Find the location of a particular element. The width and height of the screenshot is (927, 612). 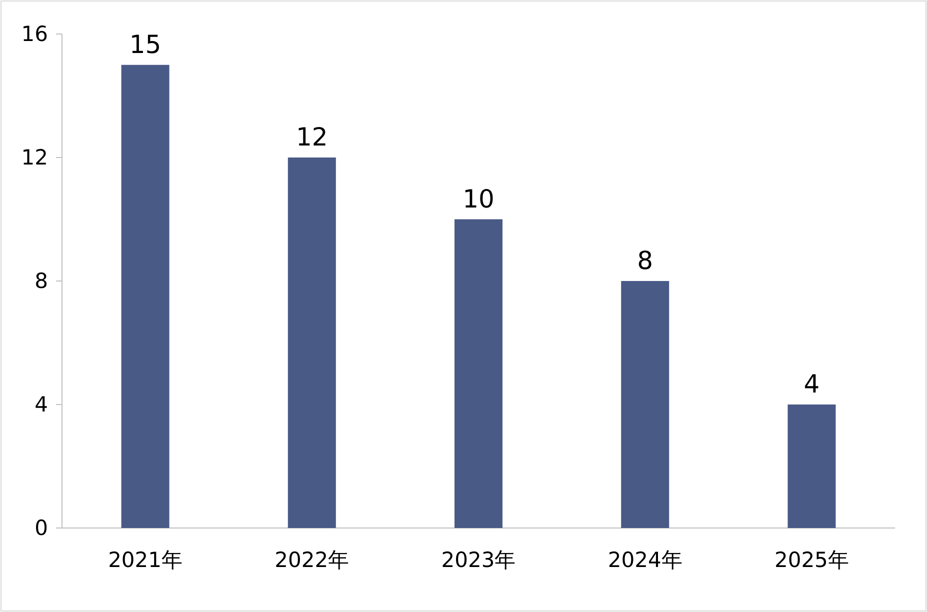

data-label: 4 is located at coordinates (812, 384).